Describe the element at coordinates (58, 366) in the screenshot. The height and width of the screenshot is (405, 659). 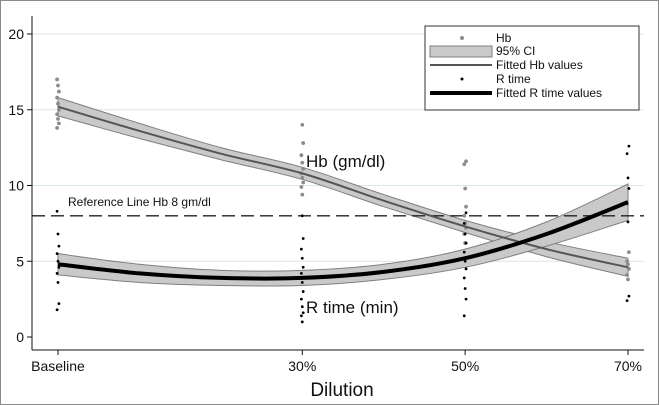
I see `x-tick-label-0: Baseline` at that location.